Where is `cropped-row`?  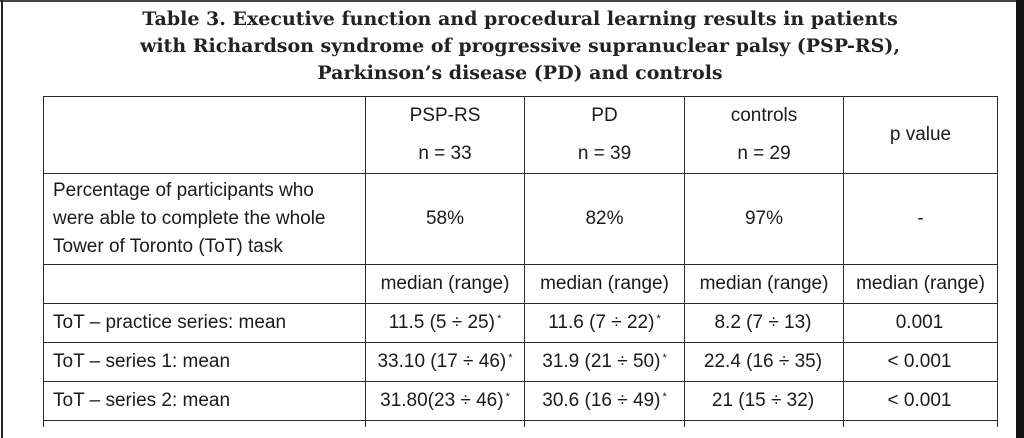
cropped-row is located at coordinates (520, 423).